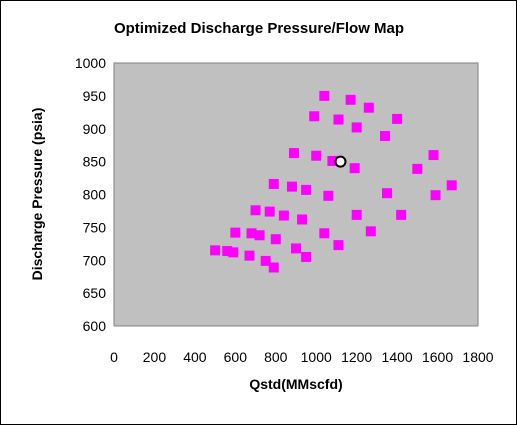  What do you see at coordinates (295, 384) in the screenshot?
I see `x-axis-label: Qstd(MMscfd)` at bounding box center [295, 384].